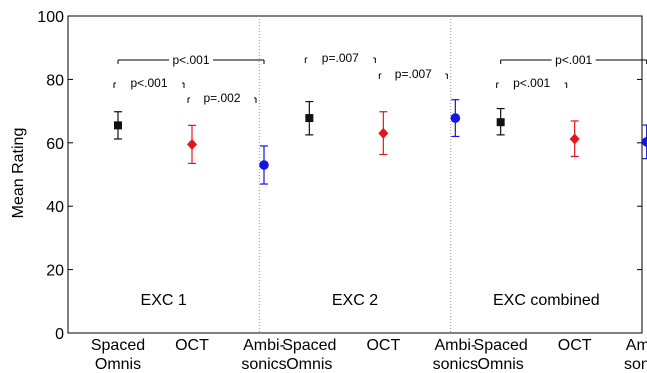 This screenshot has height=373, width=647. Describe the element at coordinates (221, 98) in the screenshot. I see `sig-label: p=.002` at that location.